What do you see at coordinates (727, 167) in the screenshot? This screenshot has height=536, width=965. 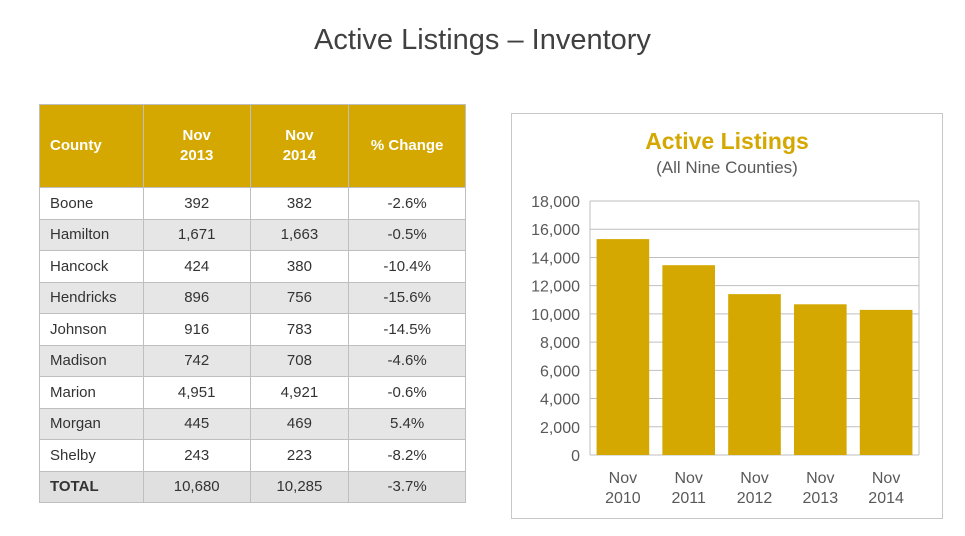 I see `chart-subtitle: (All Nine Counties)` at bounding box center [727, 167].